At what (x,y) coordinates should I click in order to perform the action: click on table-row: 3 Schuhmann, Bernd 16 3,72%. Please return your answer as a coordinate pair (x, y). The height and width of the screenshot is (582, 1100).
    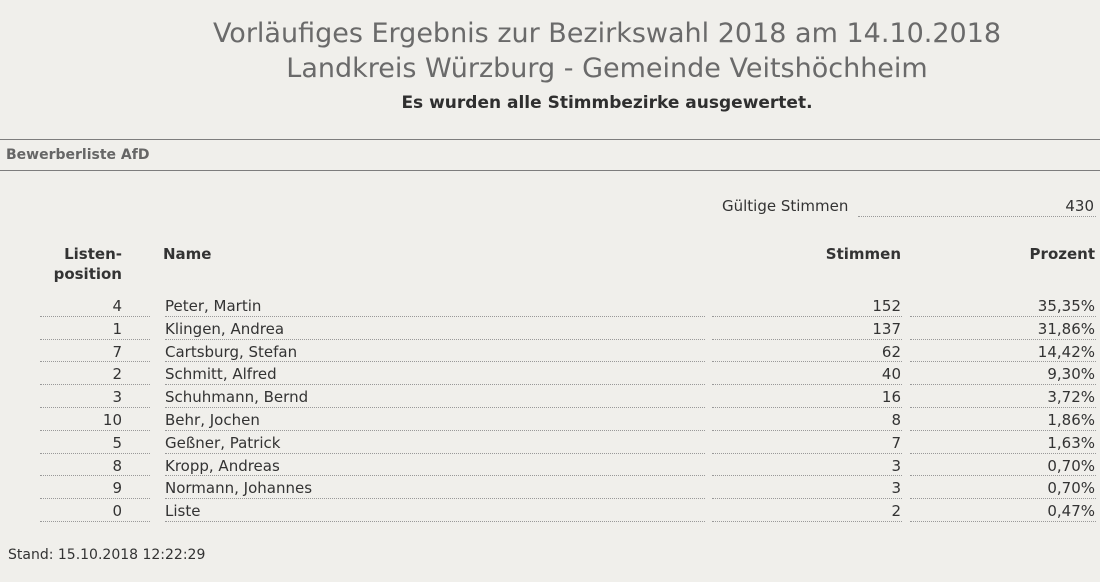
    Looking at the image, I should click on (550, 396).